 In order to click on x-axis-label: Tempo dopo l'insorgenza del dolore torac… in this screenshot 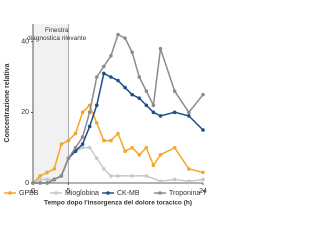, I will do `click(118, 203)`.